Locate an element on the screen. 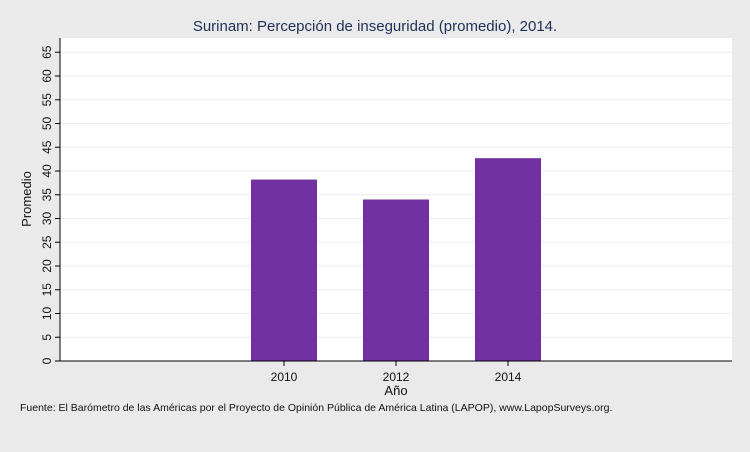  y-tick-label: 50 is located at coordinates (47, 124).